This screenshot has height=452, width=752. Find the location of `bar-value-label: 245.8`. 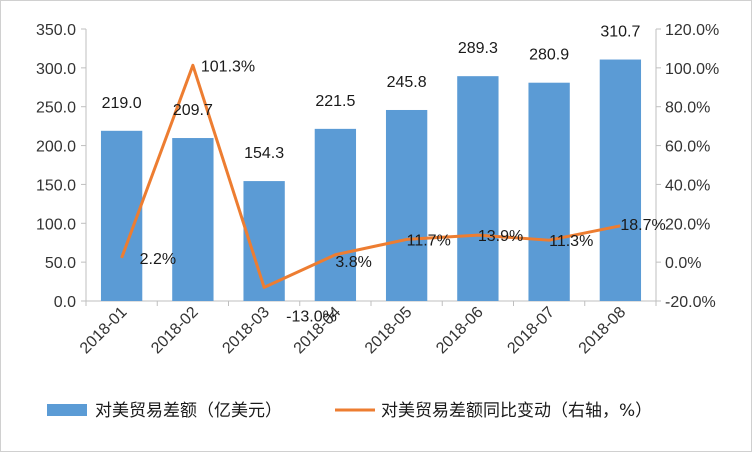

bar-value-label: 245.8 is located at coordinates (407, 82).